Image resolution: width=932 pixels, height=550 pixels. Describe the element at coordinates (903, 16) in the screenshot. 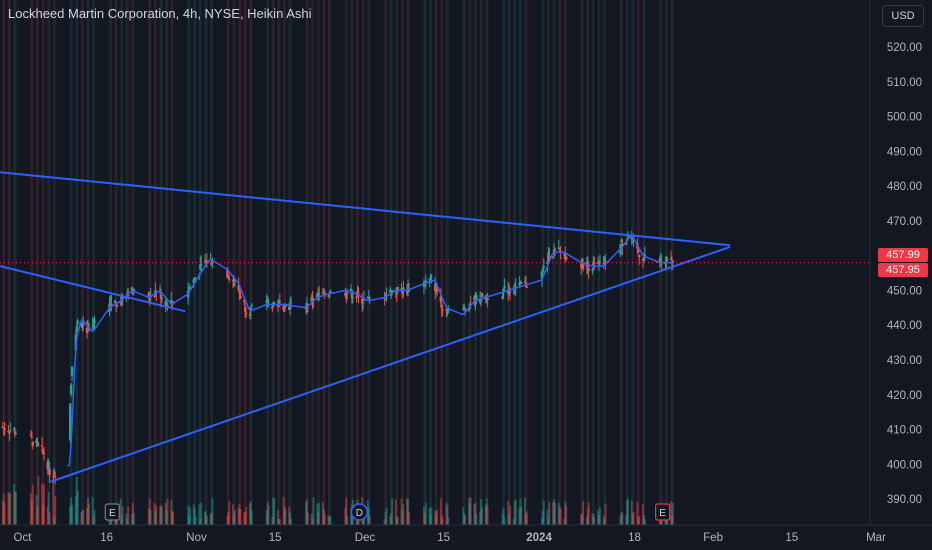

I see `currency-button: USD` at that location.